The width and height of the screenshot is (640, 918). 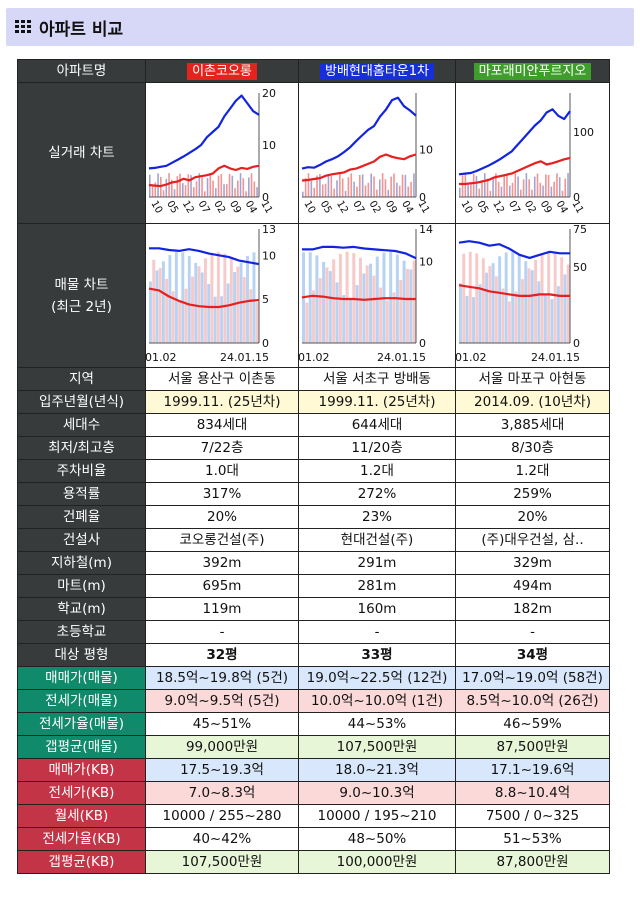 I want to click on value-parking-3: 1.2대, so click(x=532, y=471).